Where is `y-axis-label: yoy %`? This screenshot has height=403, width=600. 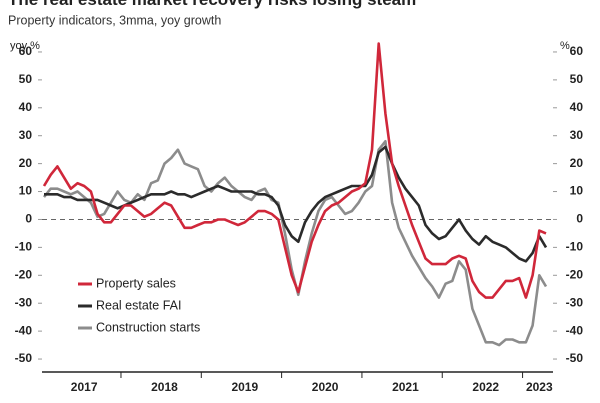
y-axis-label: yoy % is located at coordinates (25, 46).